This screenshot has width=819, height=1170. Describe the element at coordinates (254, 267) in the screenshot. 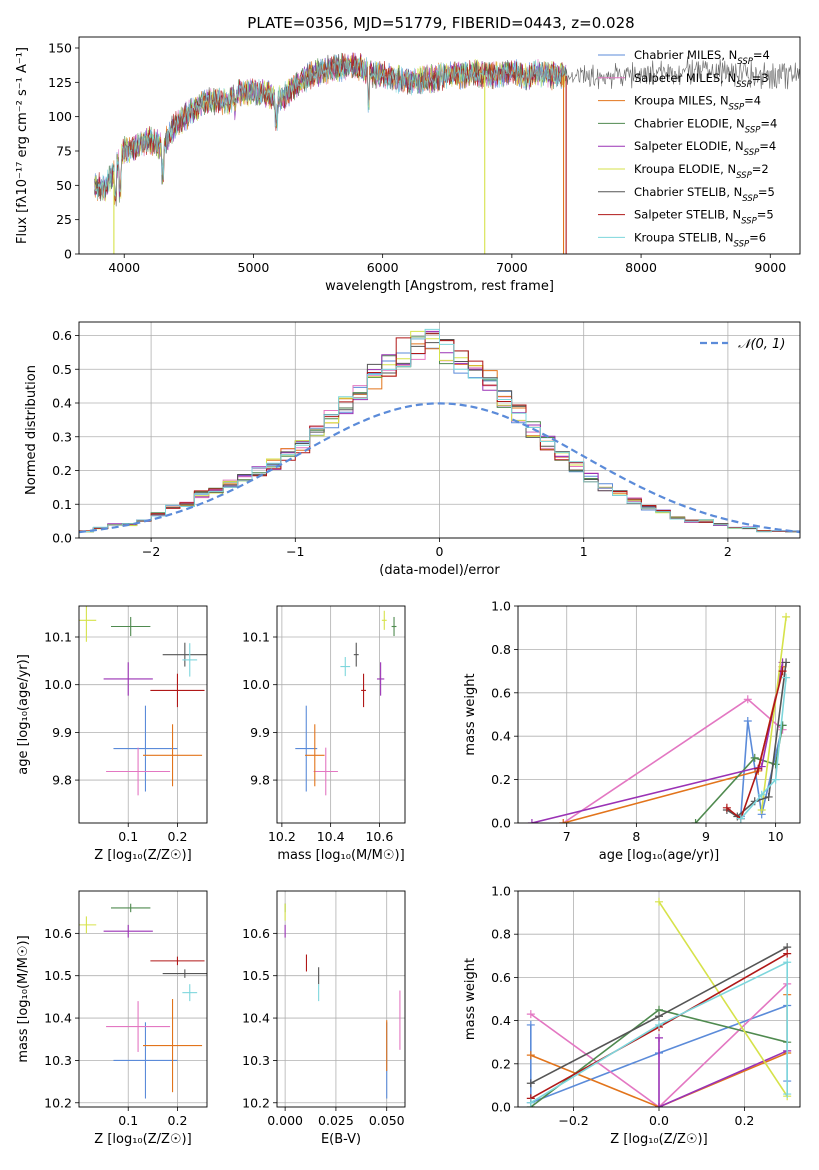

I see `x-tick-label: 5000` at that location.